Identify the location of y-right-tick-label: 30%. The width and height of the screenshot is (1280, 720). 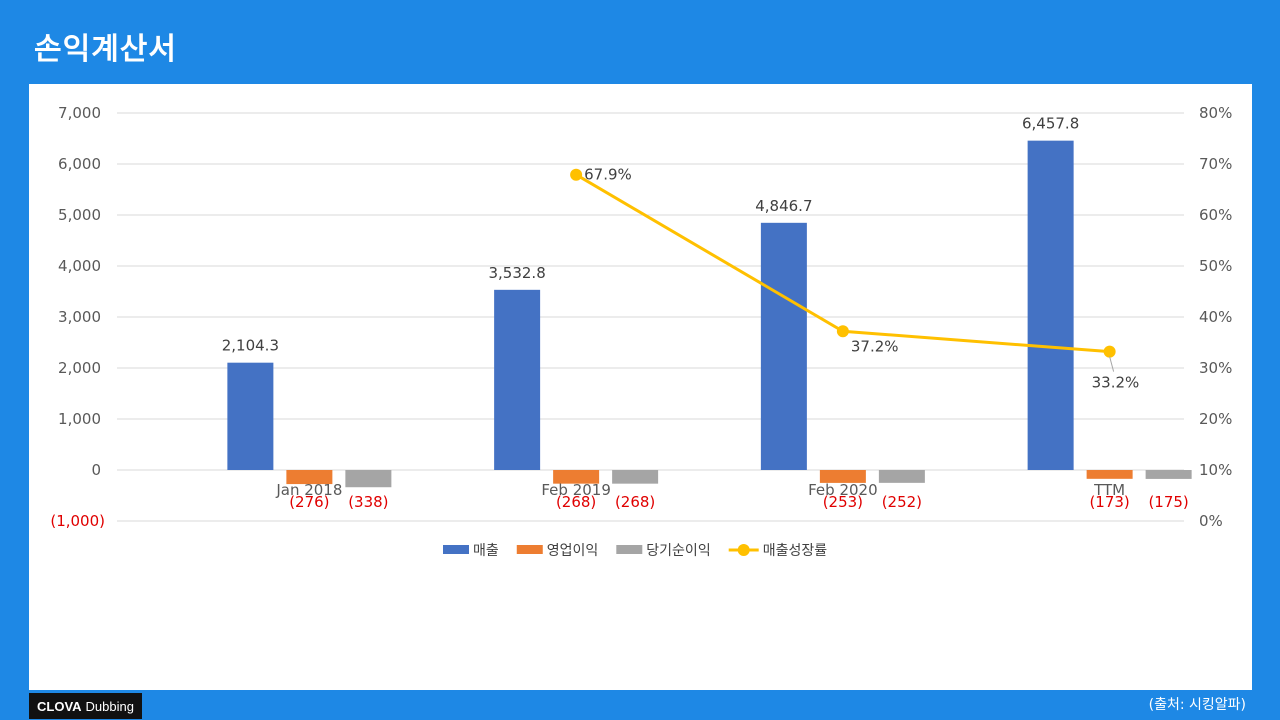
(1215, 368).